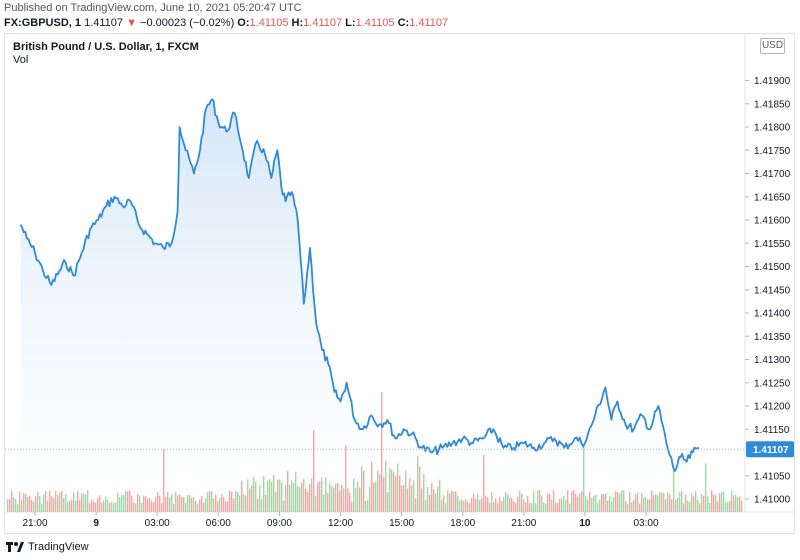  What do you see at coordinates (15, 547) in the screenshot?
I see `tradingview-logo-icon` at bounding box center [15, 547].